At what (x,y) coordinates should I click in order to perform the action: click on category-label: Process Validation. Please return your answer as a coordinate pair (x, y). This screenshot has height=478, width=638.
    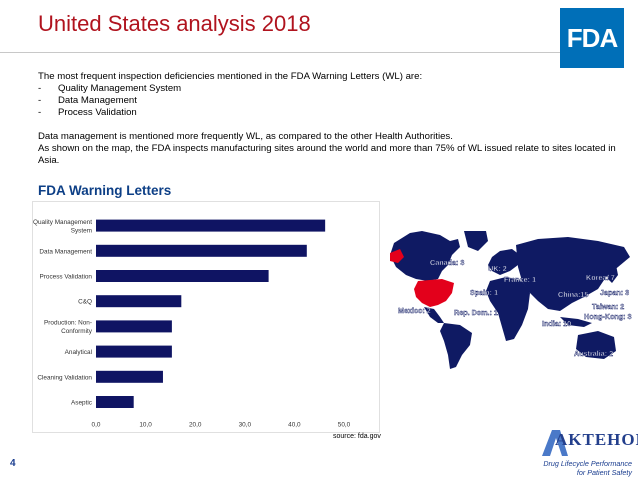
    Looking at the image, I should click on (66, 277).